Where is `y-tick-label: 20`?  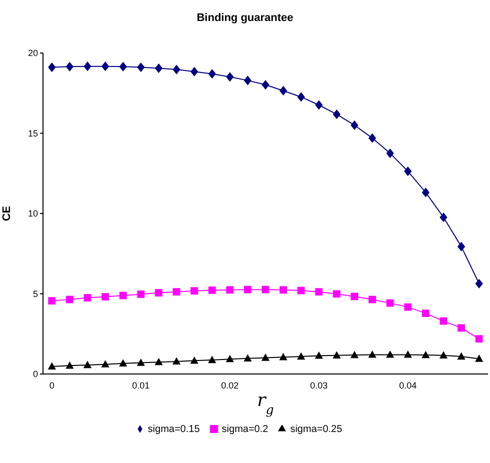
y-tick-label: 20 is located at coordinates (33, 53).